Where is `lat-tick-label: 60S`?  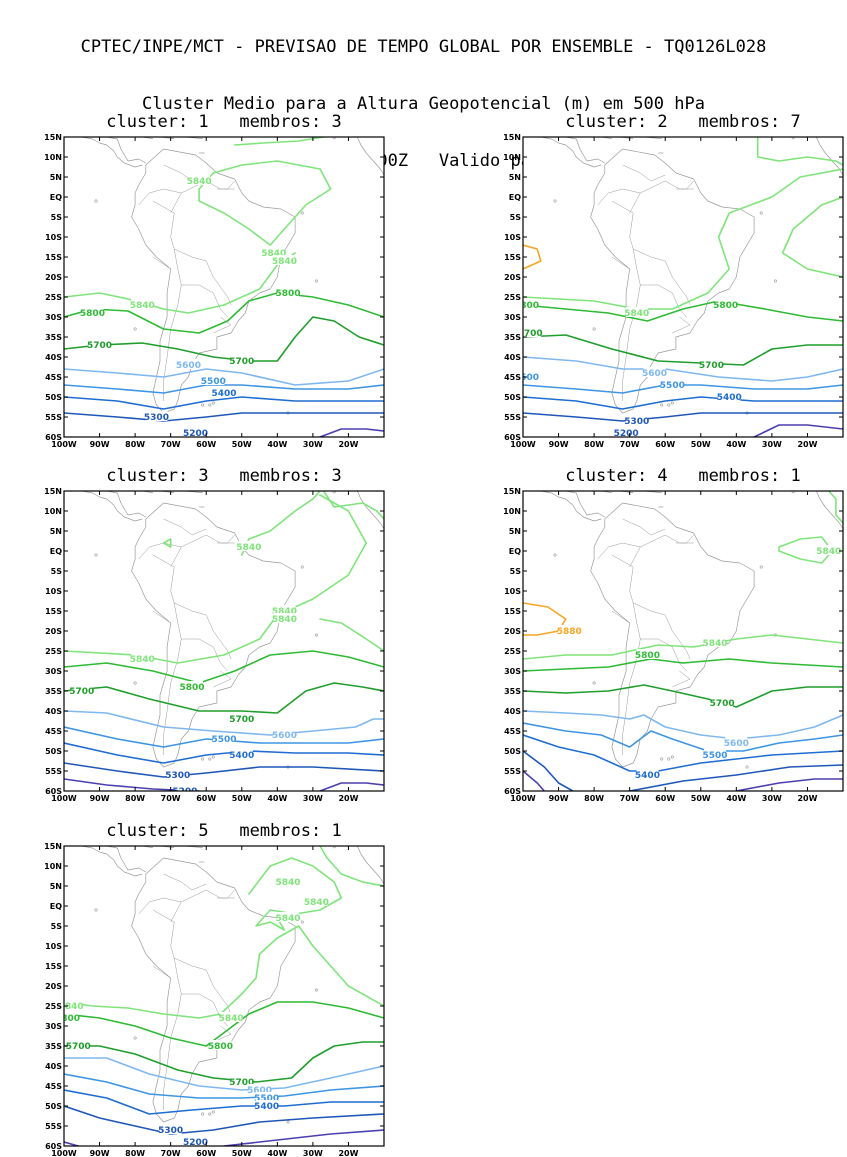
lat-tick-label: 60S is located at coordinates (53, 1146).